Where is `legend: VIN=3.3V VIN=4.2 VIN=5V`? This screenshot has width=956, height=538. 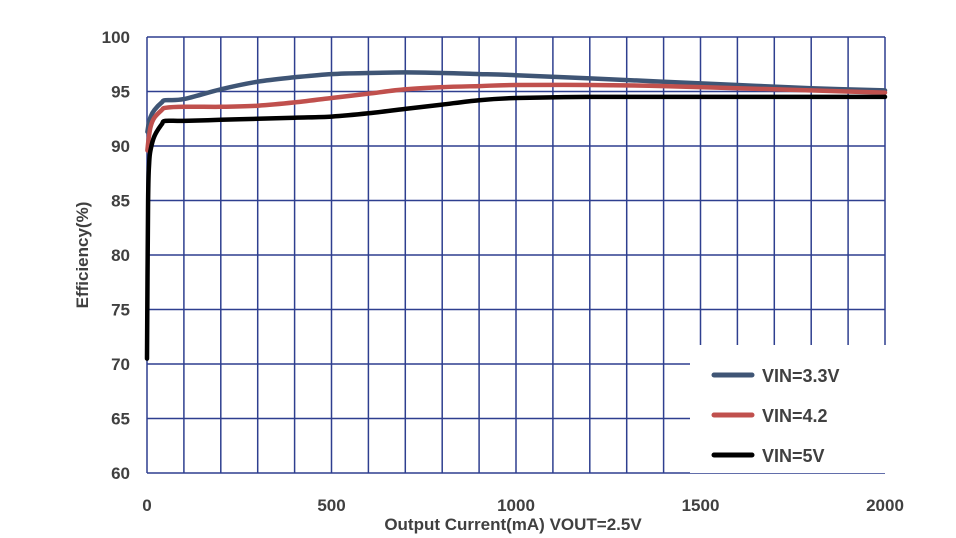
legend: VIN=3.3V VIN=4.2 VIN=5V is located at coordinates (775, 416).